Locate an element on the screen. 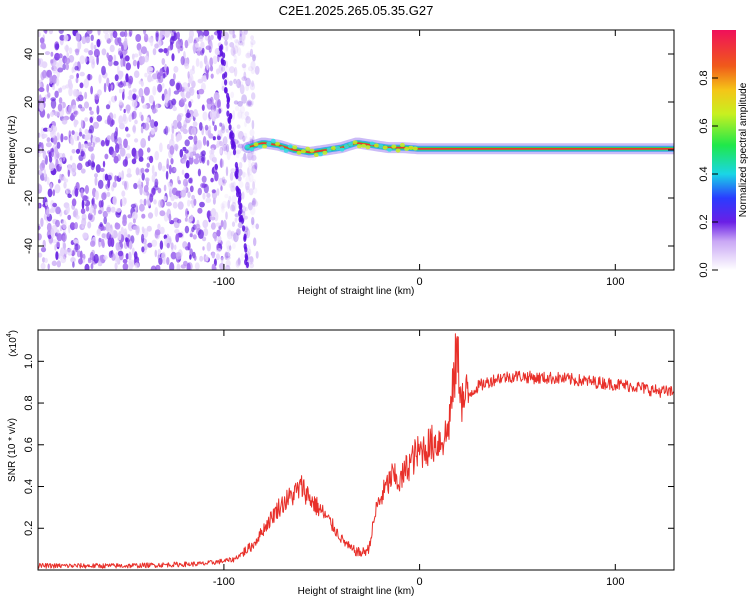 The width and height of the screenshot is (750, 600). colorbar-tick-label: 0.8 is located at coordinates (704, 77).